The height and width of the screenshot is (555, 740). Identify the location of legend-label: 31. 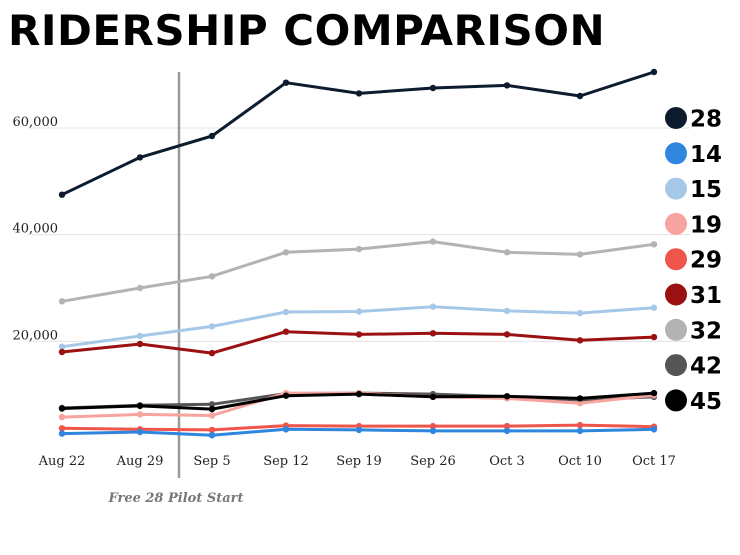
(706, 296).